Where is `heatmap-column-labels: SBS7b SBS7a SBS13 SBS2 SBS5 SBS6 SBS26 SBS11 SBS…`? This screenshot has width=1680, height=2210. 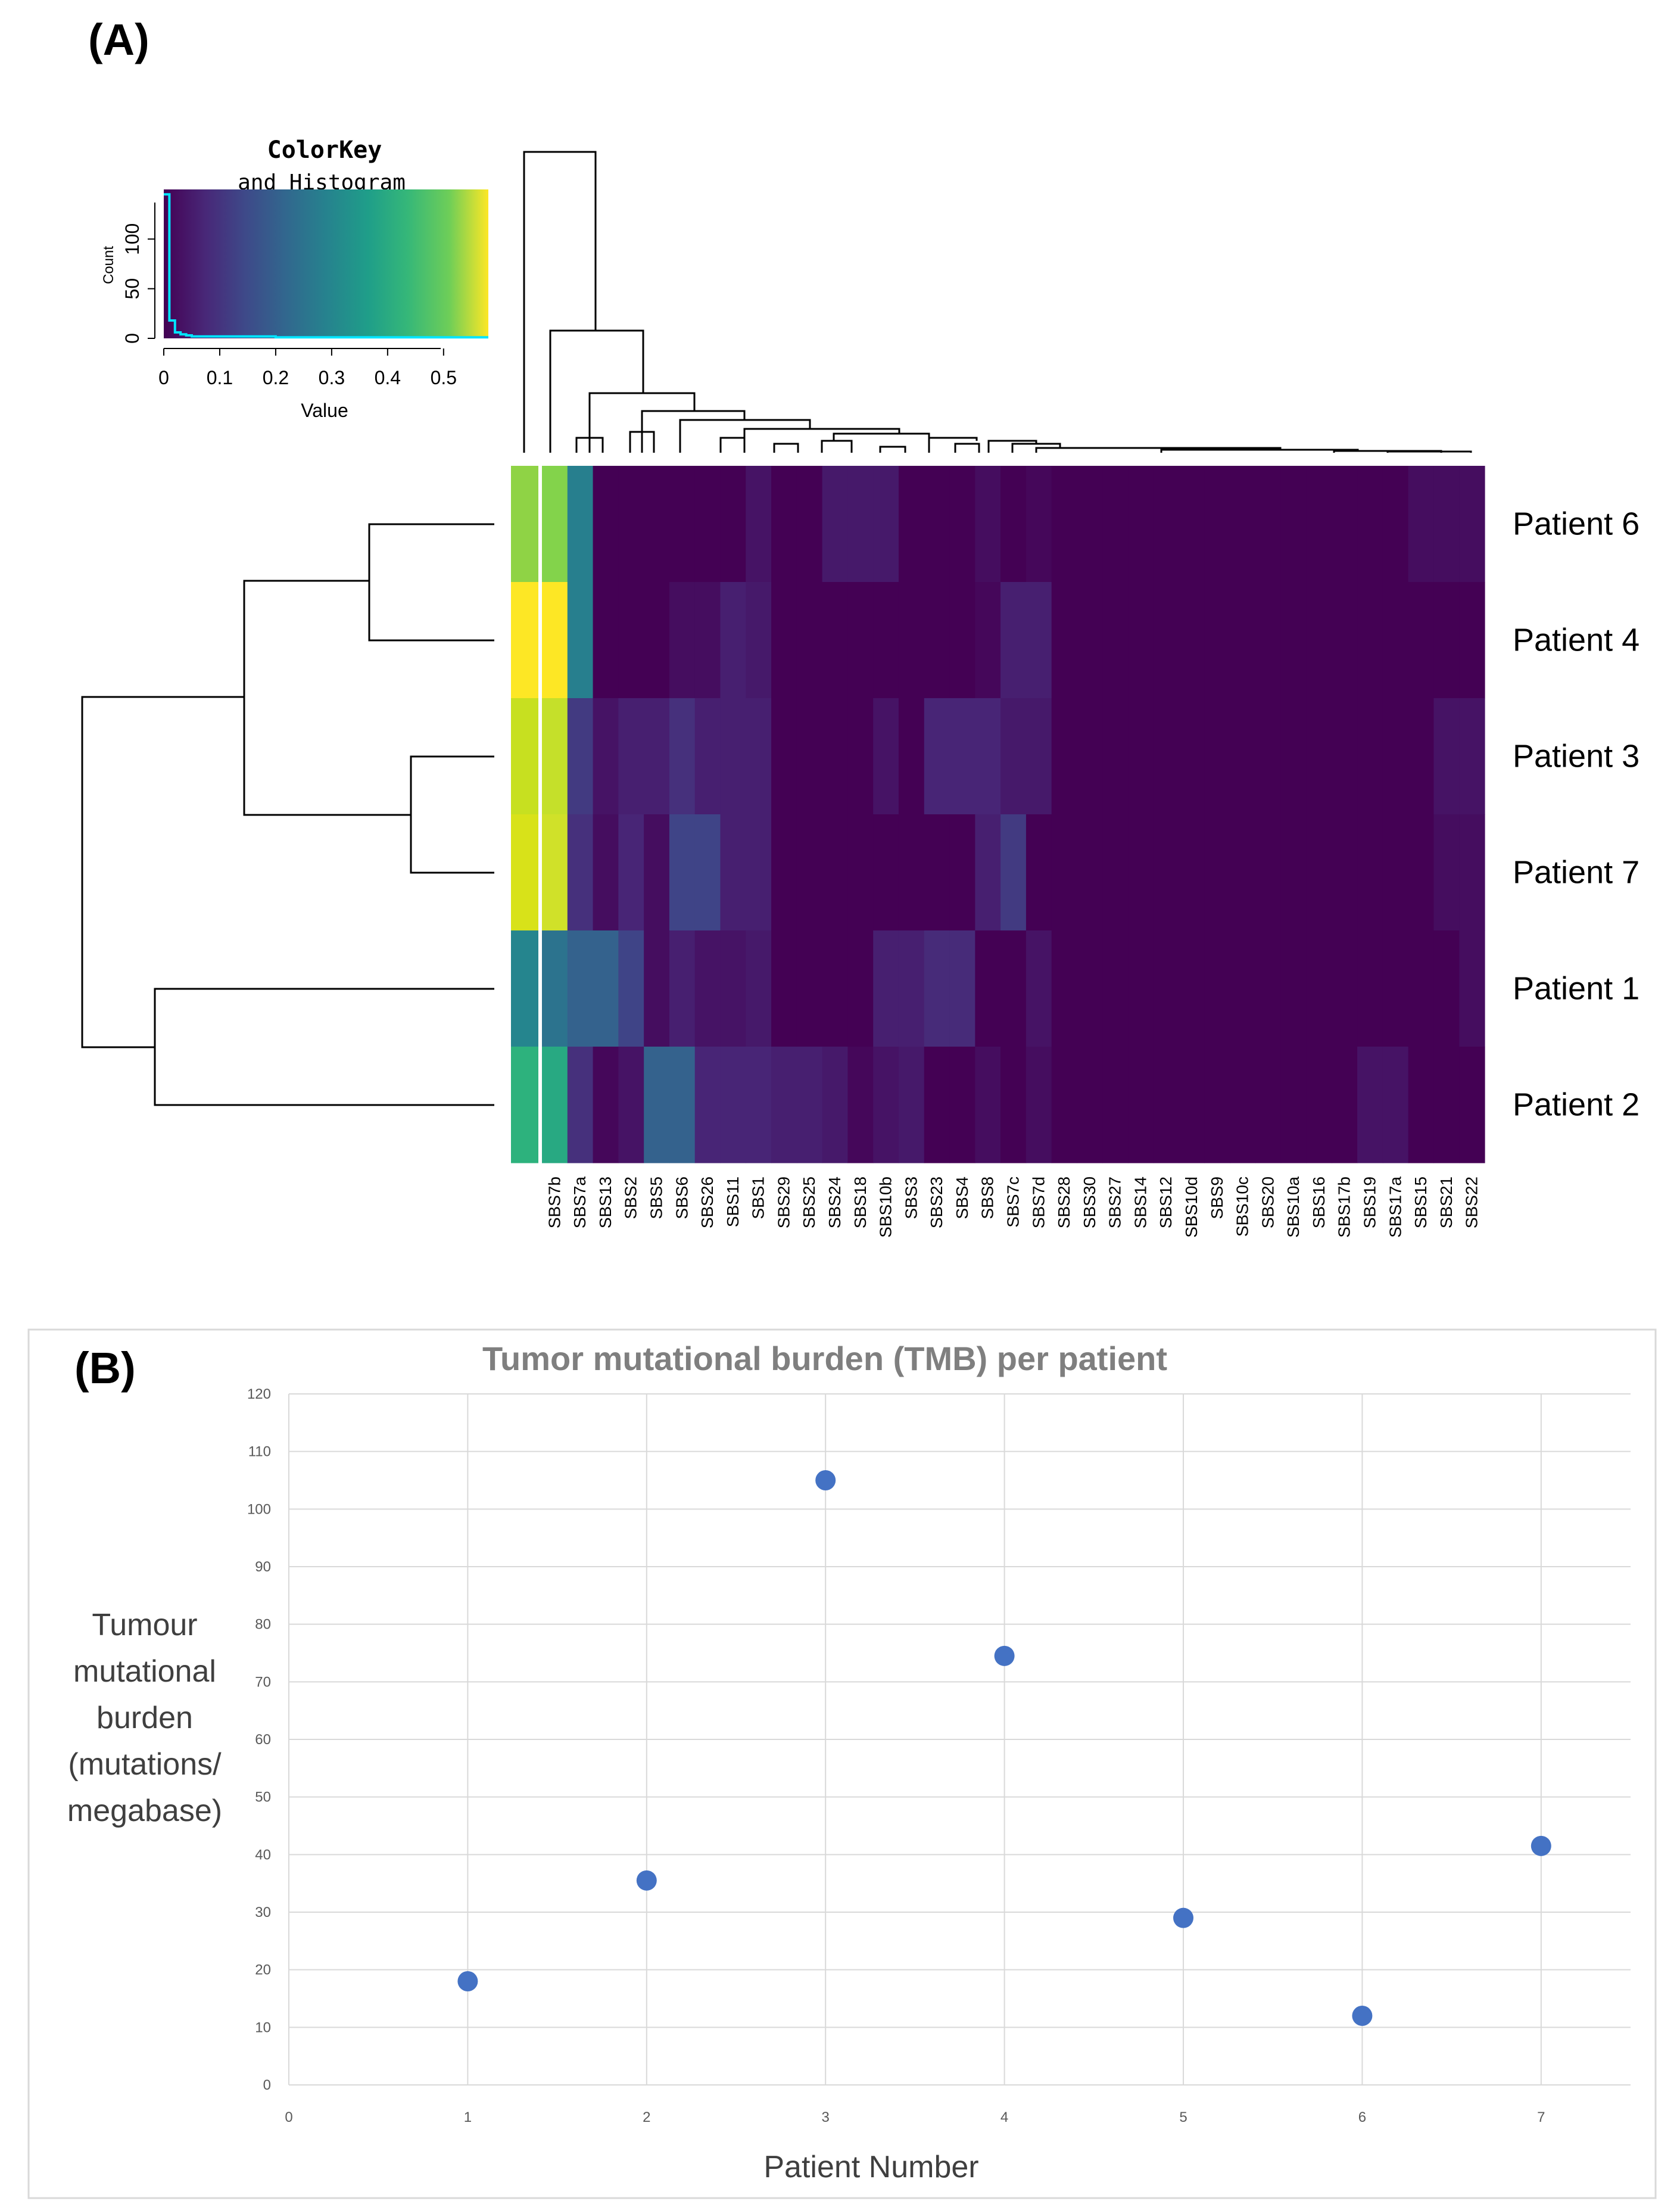
heatmap-column-labels: SBS7b SBS7a SBS13 SBS2 SBS5 SBS6 SBS26 SBS11 SBS… is located at coordinates (1012, 1207).